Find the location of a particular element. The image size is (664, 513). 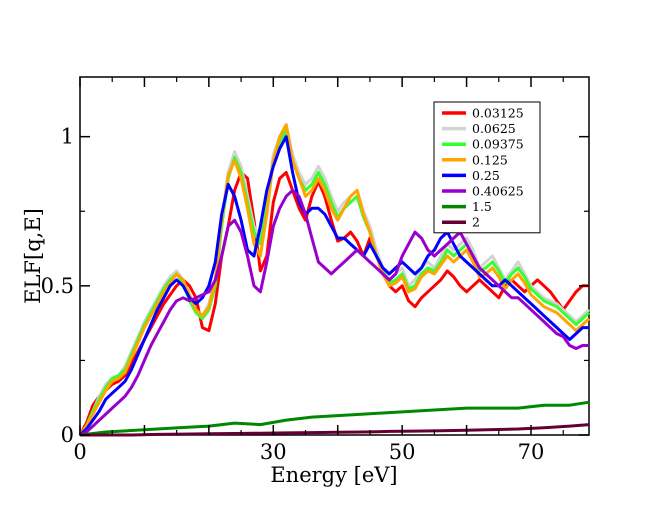

y-tick-label: 1 is located at coordinates (67, 137).